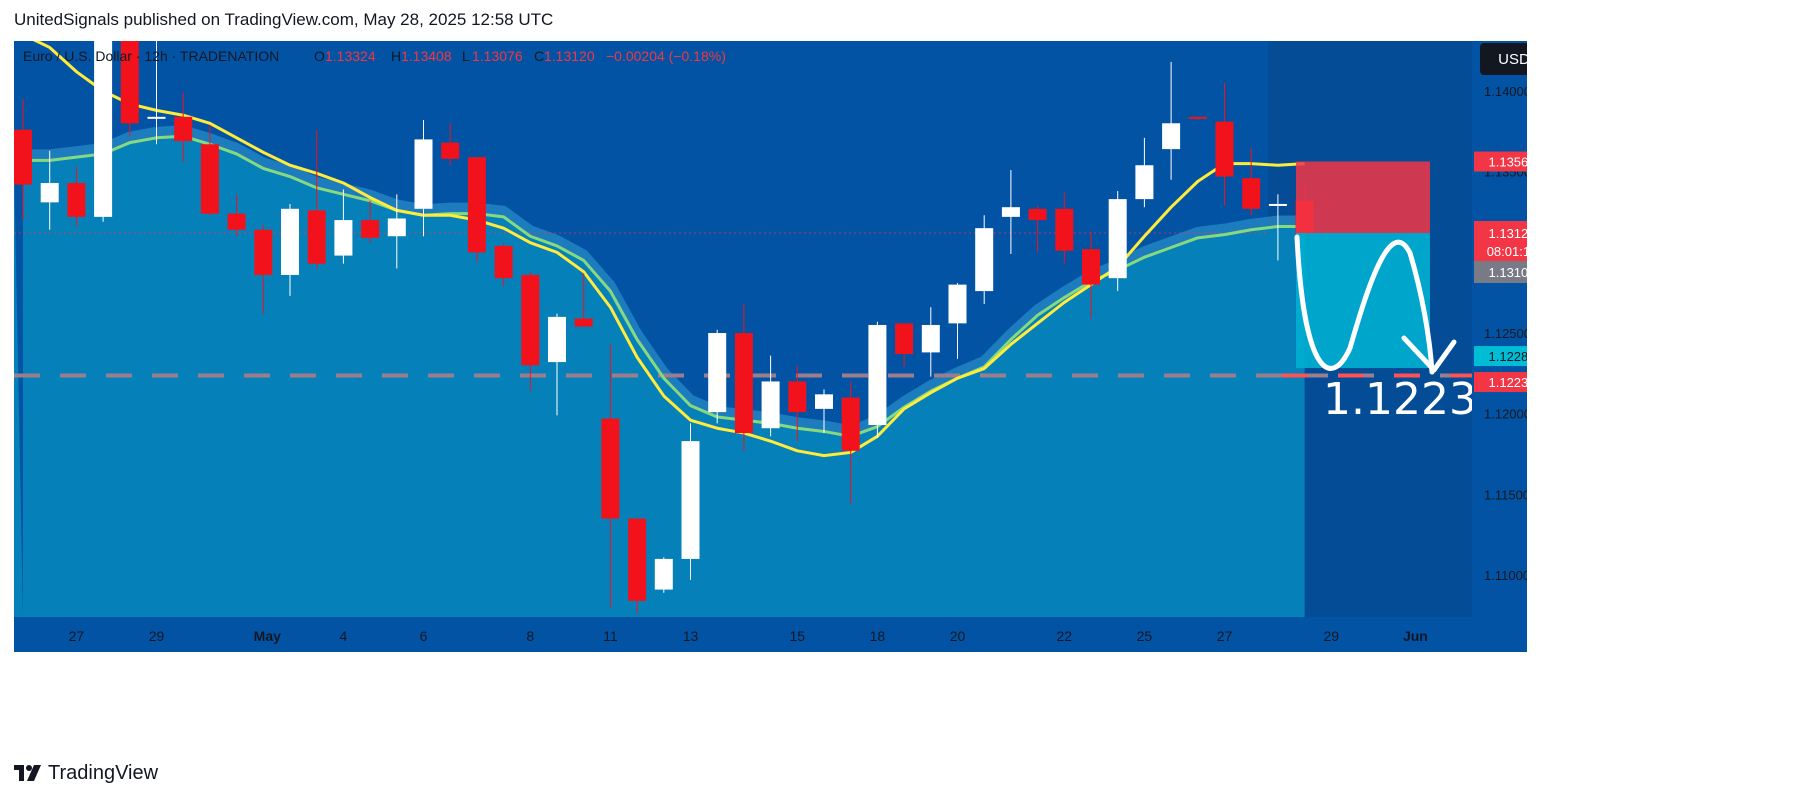  What do you see at coordinates (1145, 636) in the screenshot?
I see `x-tick-label: 25` at bounding box center [1145, 636].